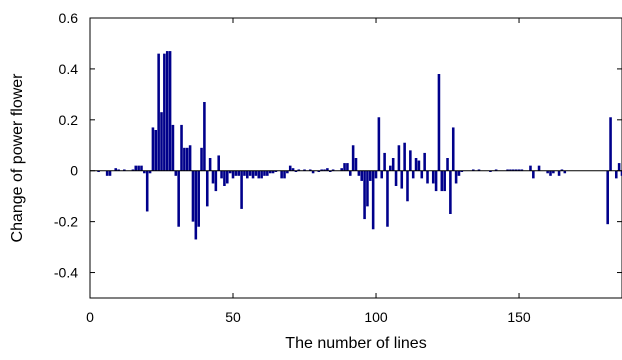 This screenshot has width=622, height=360. Describe the element at coordinates (355, 343) in the screenshot. I see `x-axis-label: The number of lines` at that location.